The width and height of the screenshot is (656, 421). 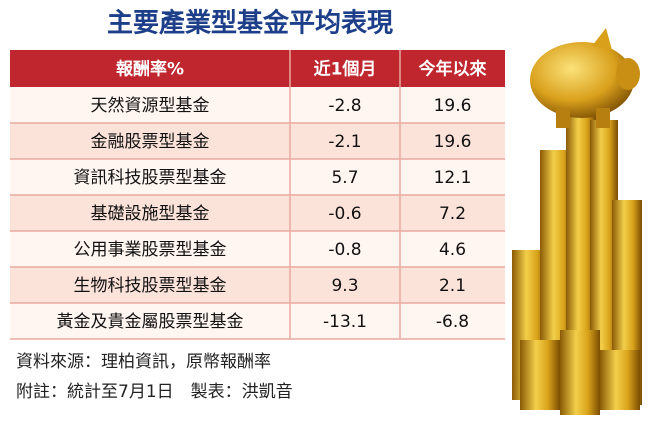 I want to click on fund-name: 天然資源型基金, so click(x=150, y=106).